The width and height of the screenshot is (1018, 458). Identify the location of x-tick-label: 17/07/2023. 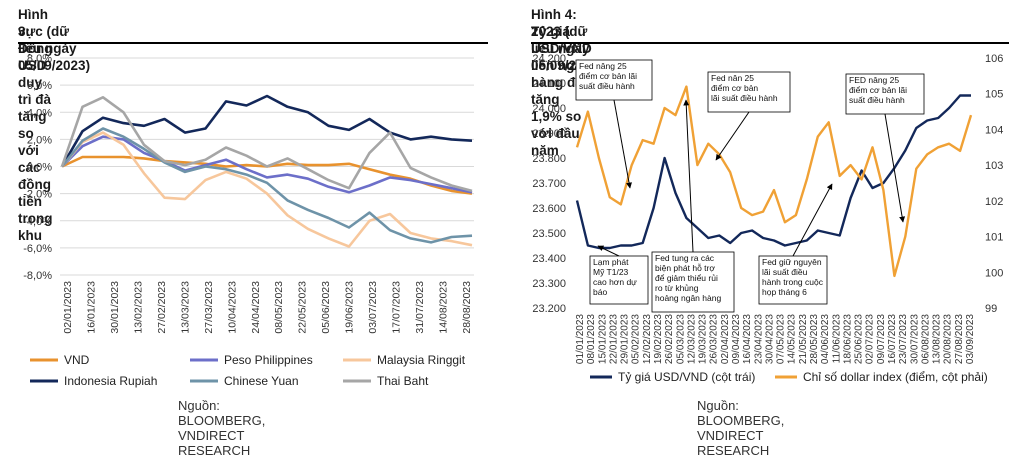
(397, 307).